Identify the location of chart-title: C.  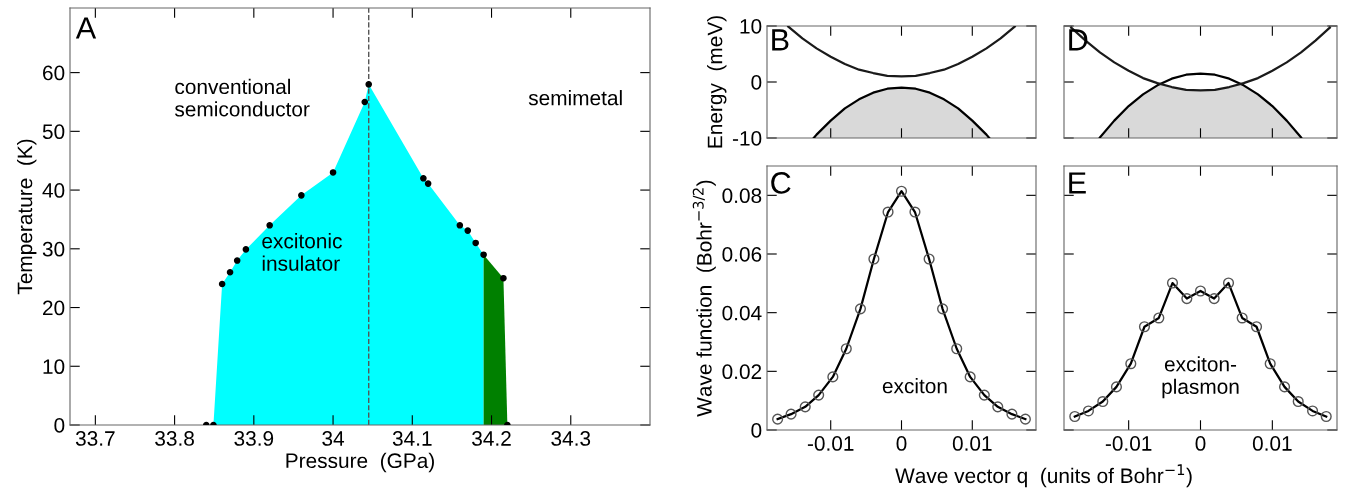
(781, 183).